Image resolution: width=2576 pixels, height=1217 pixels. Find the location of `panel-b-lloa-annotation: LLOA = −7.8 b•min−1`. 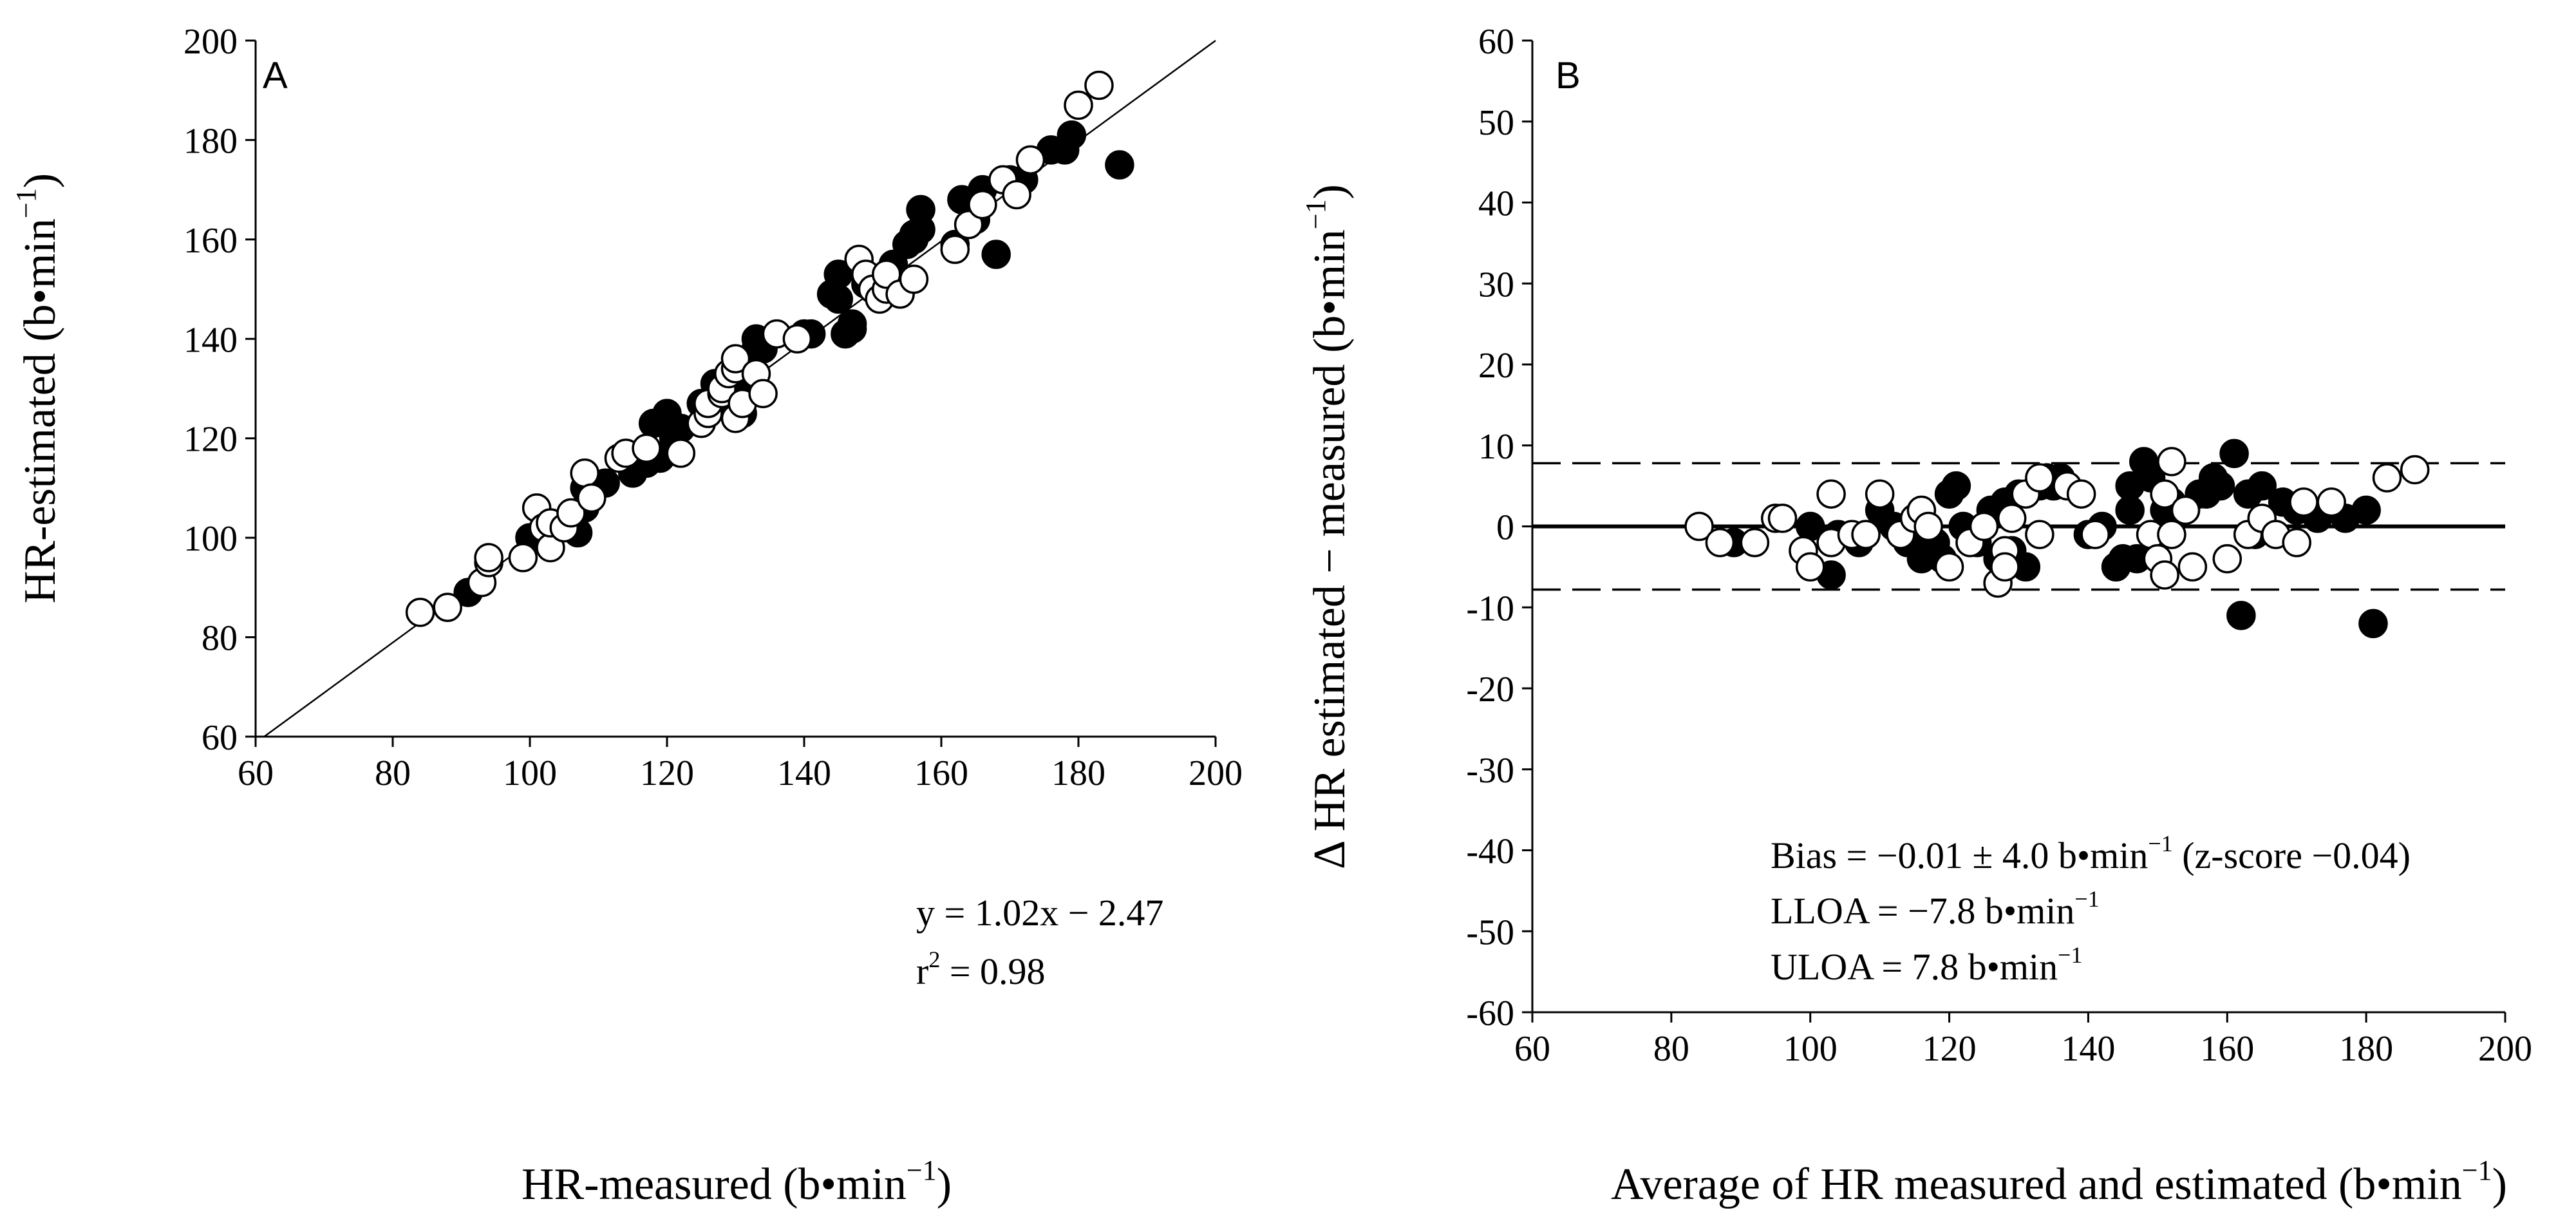

panel-b-lloa-annotation: LLOA = −7.8 b•min−1 is located at coordinates (1935, 909).